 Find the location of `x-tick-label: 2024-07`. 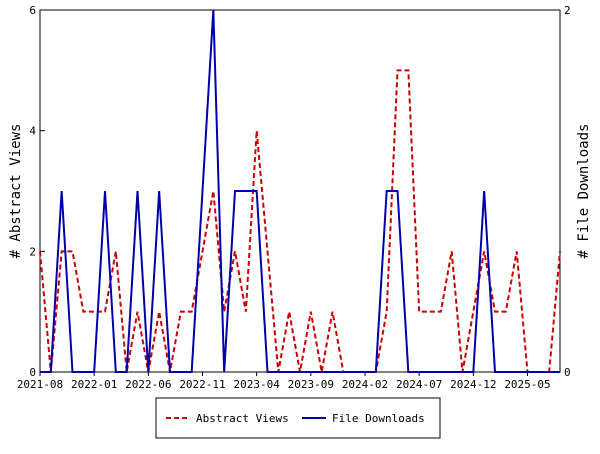

x-tick-label: 2024-07 is located at coordinates (419, 384).